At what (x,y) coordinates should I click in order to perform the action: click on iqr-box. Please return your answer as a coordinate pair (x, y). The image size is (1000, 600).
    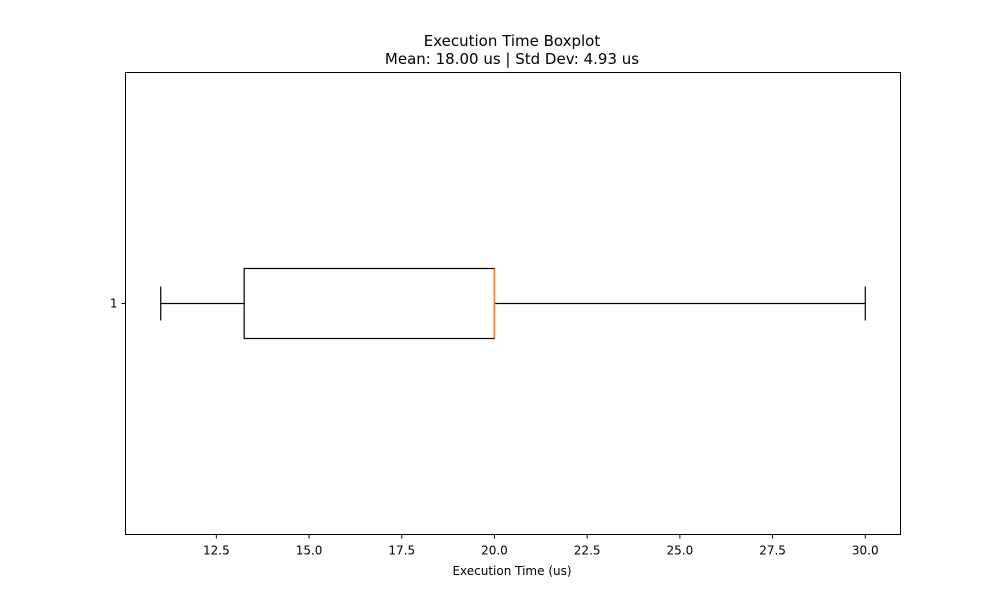
    Looking at the image, I should click on (369, 303).